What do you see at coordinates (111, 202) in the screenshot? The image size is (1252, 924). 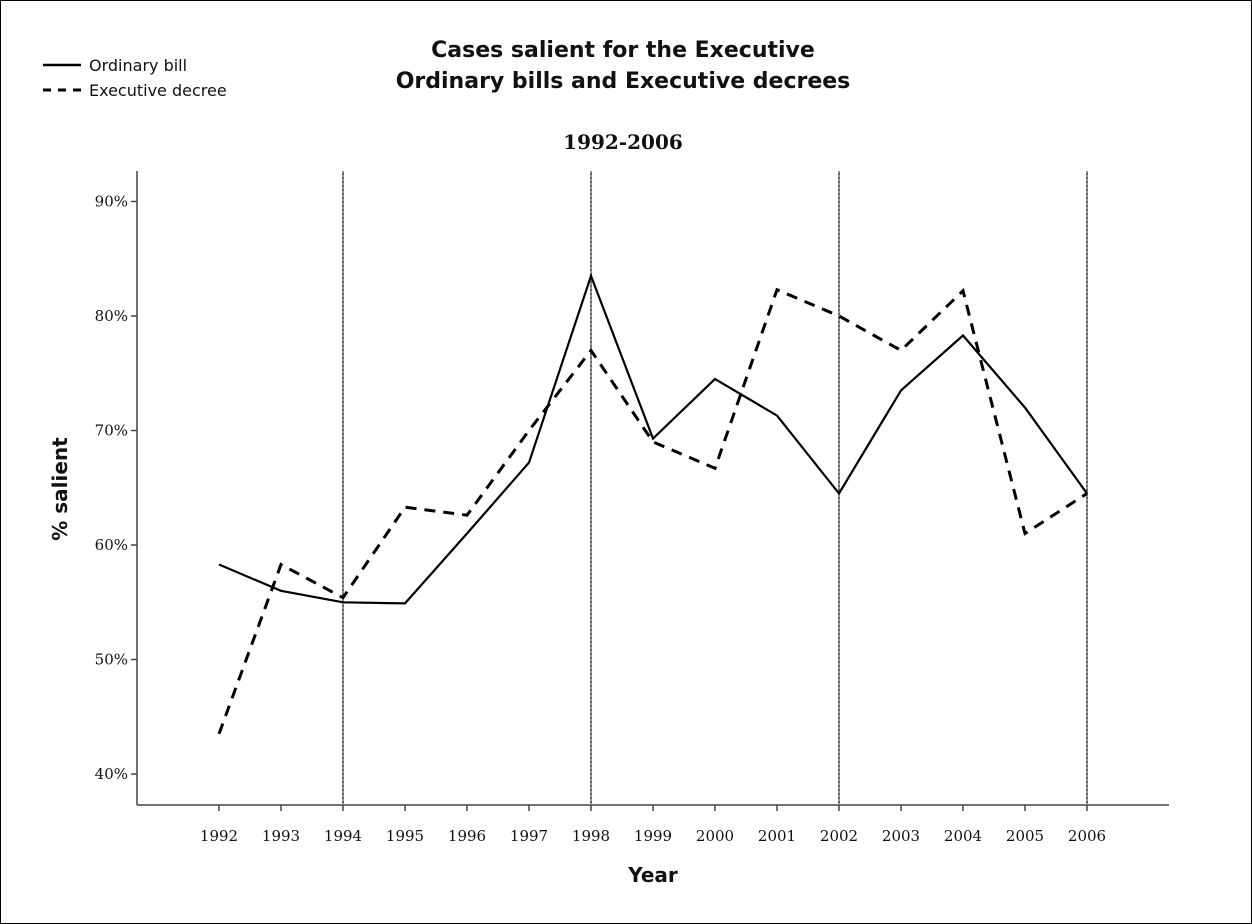 I see `y-tick-label: 90%` at bounding box center [111, 202].